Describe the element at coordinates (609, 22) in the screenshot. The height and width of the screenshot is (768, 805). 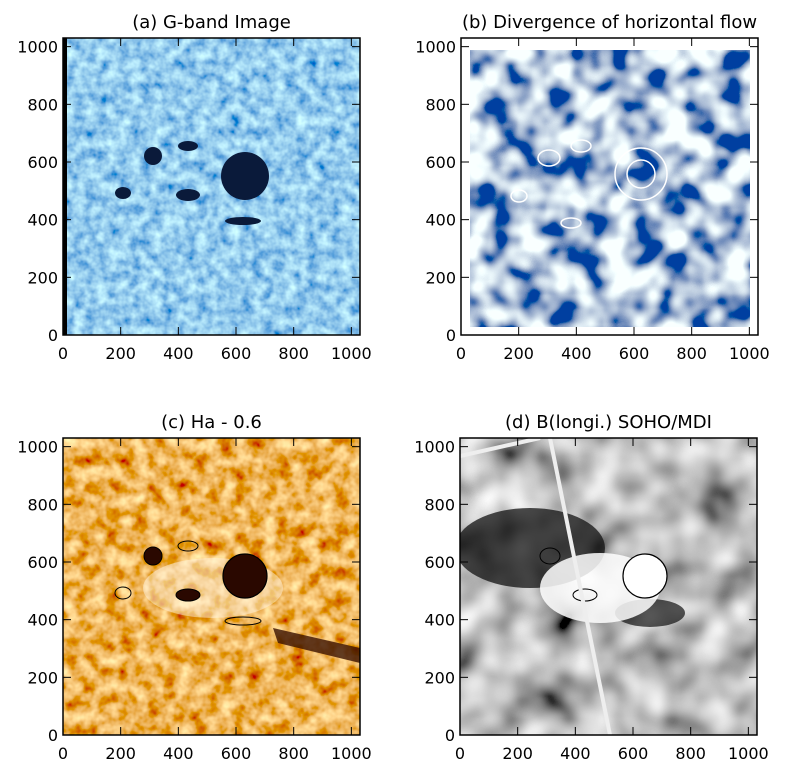
I see `panel-title: (b) Divergence of horizontal flow` at that location.